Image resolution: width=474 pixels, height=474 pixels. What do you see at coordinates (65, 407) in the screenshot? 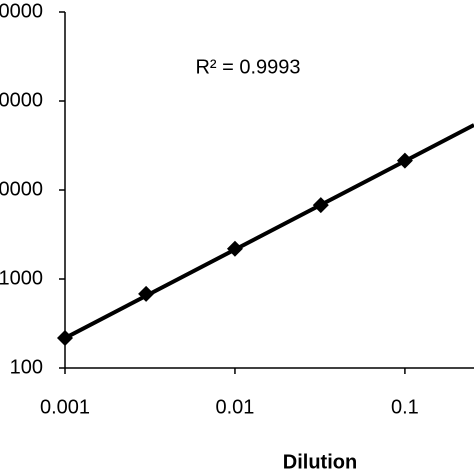
I see `x-tick-label: 0.001` at bounding box center [65, 407].